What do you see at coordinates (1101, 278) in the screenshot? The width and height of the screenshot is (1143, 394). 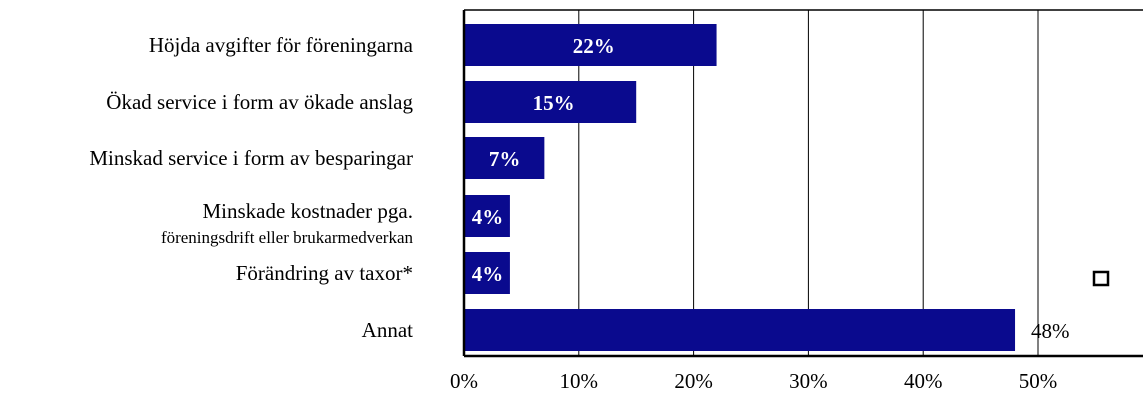 I see `legend-marker` at bounding box center [1101, 278].